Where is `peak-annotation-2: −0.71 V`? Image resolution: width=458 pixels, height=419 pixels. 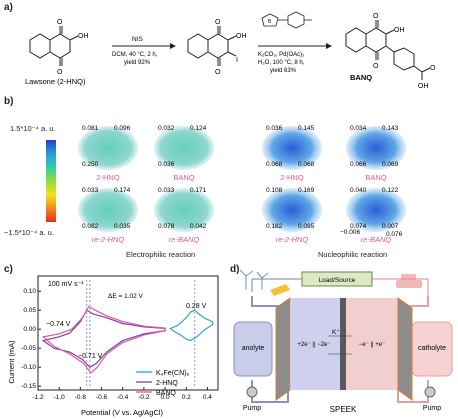 peak-annotation-2: −0.71 V is located at coordinates (90, 356).